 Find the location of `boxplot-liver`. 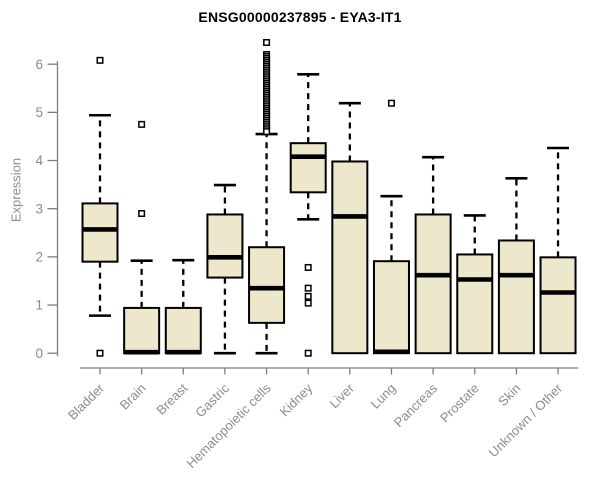

boxplot-liver is located at coordinates (350, 228).